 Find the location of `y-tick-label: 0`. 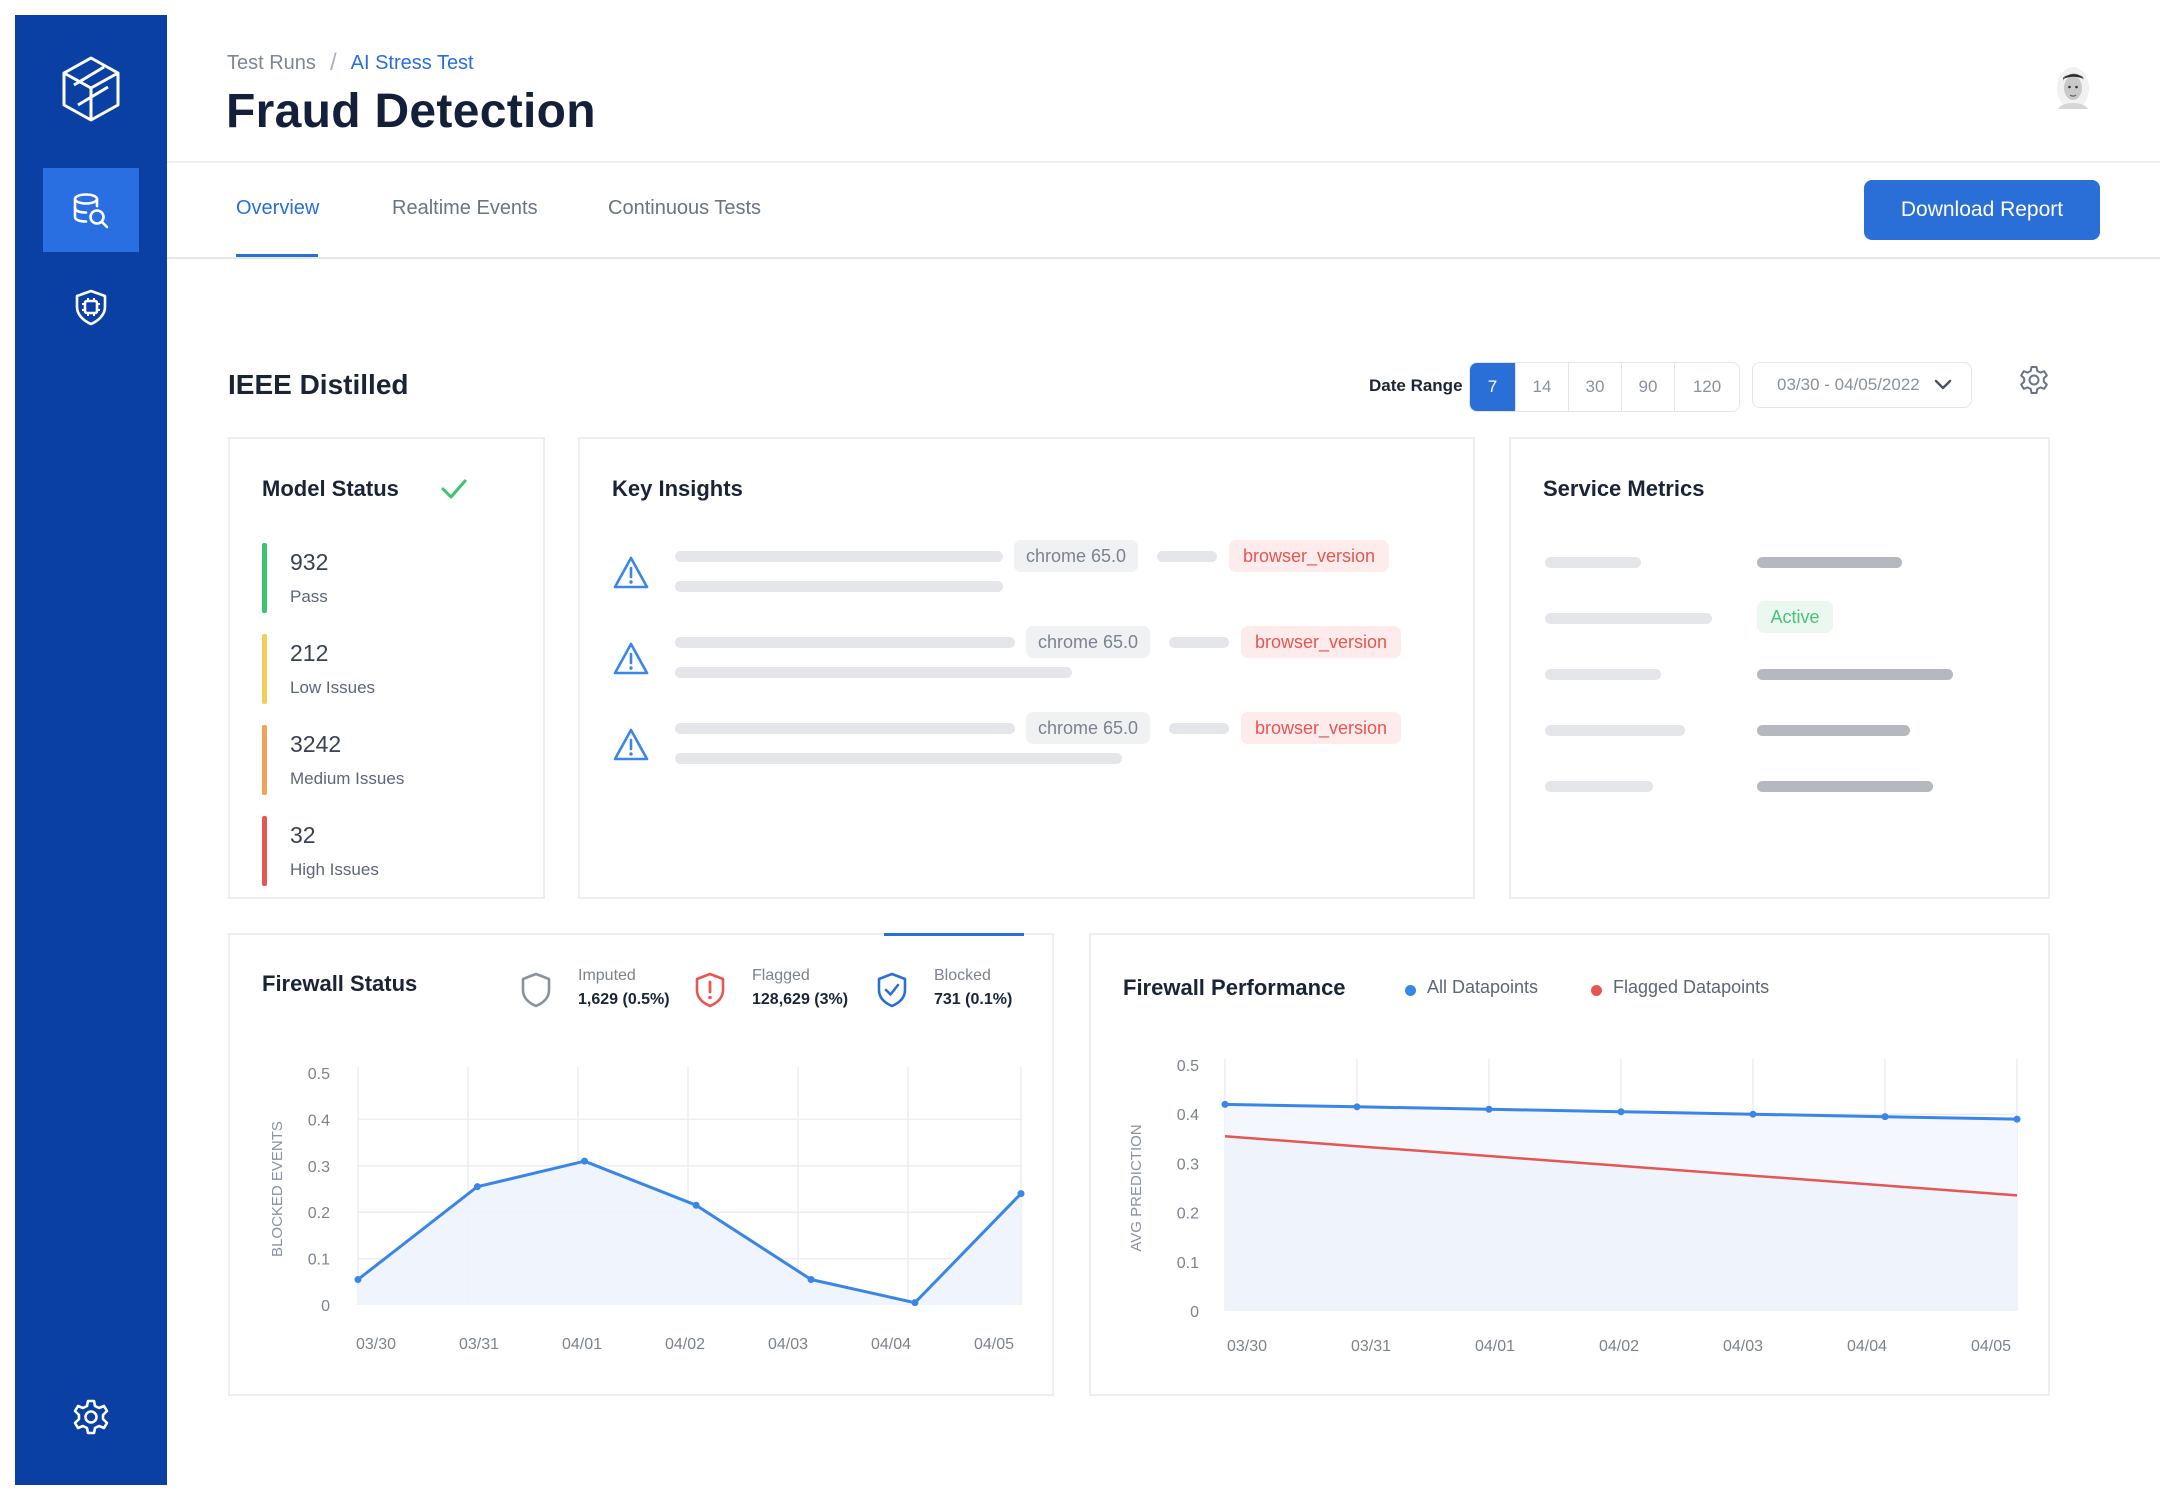

y-tick-label: 0 is located at coordinates (325, 1306).